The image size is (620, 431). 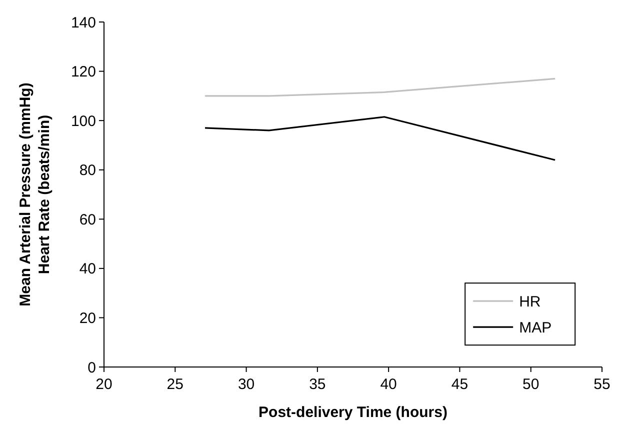 What do you see at coordinates (246, 384) in the screenshot?
I see `x-tick-label: 30` at bounding box center [246, 384].